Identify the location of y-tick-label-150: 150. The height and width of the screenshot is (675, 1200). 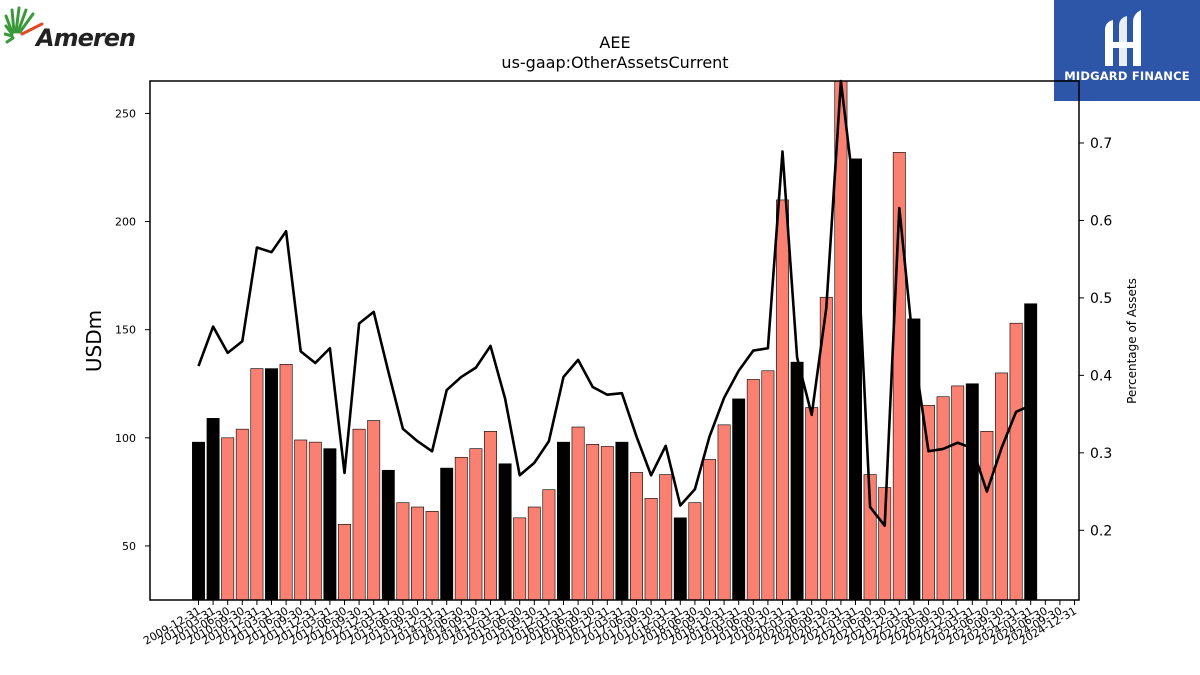
(125, 330).